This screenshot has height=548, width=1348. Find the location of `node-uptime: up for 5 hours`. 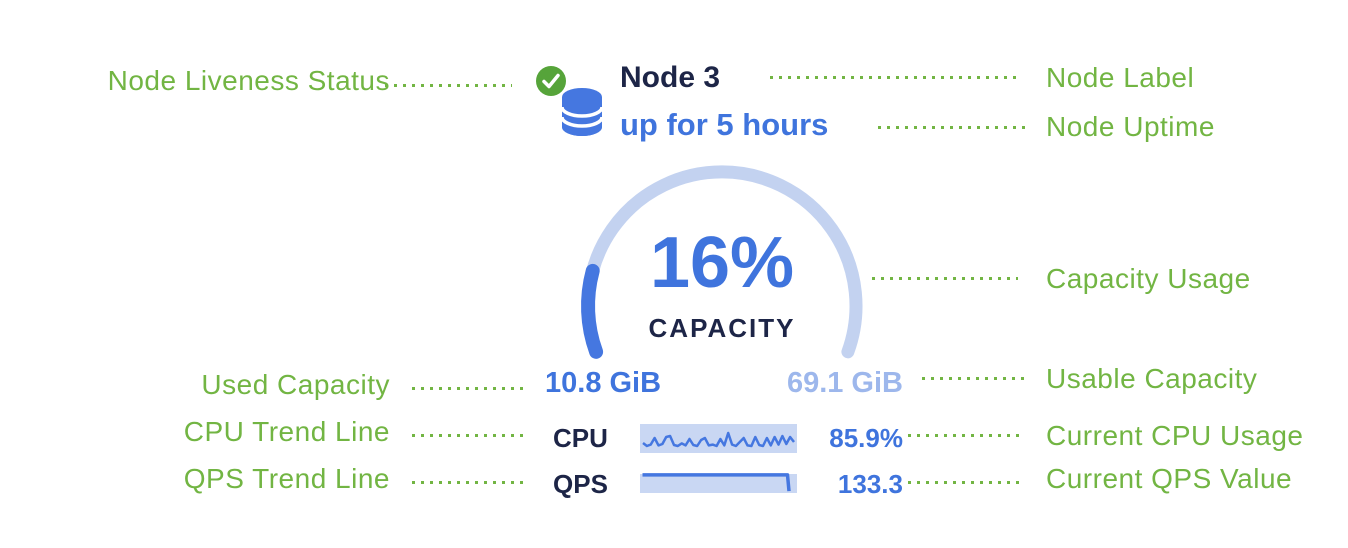

node-uptime: up for 5 hours is located at coordinates (724, 124).